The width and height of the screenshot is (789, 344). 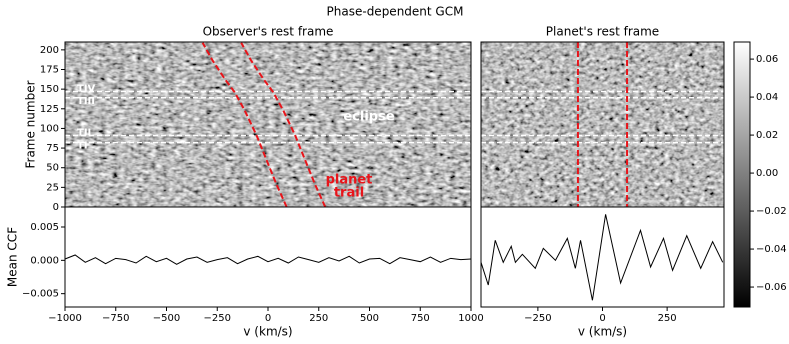 I want to click on x-tick-label: −750, so click(x=115, y=318).